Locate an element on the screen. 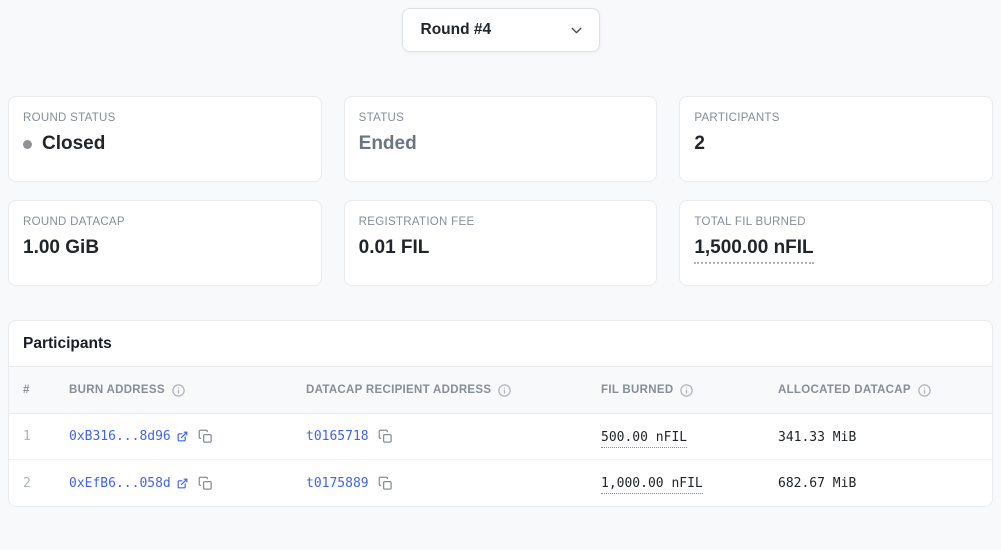 Image resolution: width=1001 pixels, height=550 pixels. card-label: ROUND STATUS is located at coordinates (69, 118).